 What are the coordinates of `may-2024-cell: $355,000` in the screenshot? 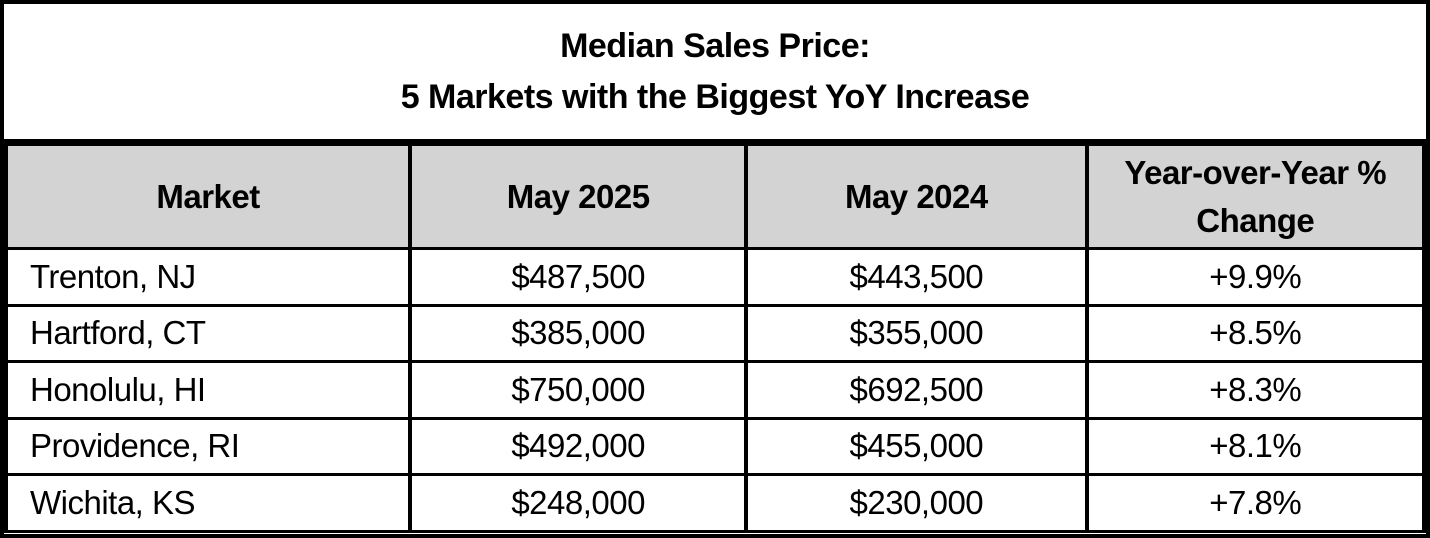 It's located at (916, 333).